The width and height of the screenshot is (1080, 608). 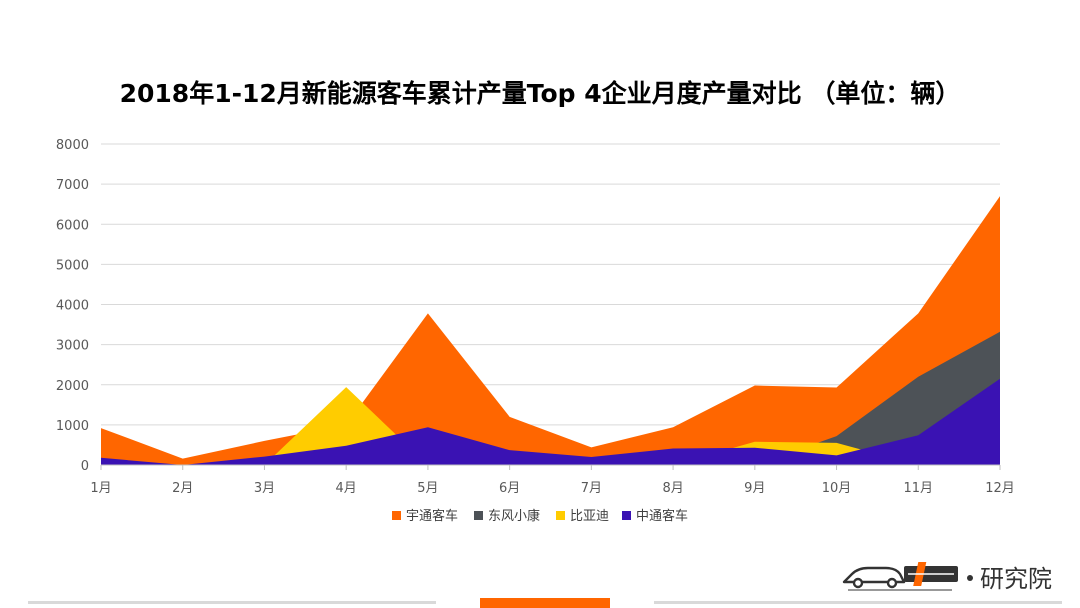 What do you see at coordinates (72, 346) in the screenshot?
I see `y-tick-label: 3000` at bounding box center [72, 346].